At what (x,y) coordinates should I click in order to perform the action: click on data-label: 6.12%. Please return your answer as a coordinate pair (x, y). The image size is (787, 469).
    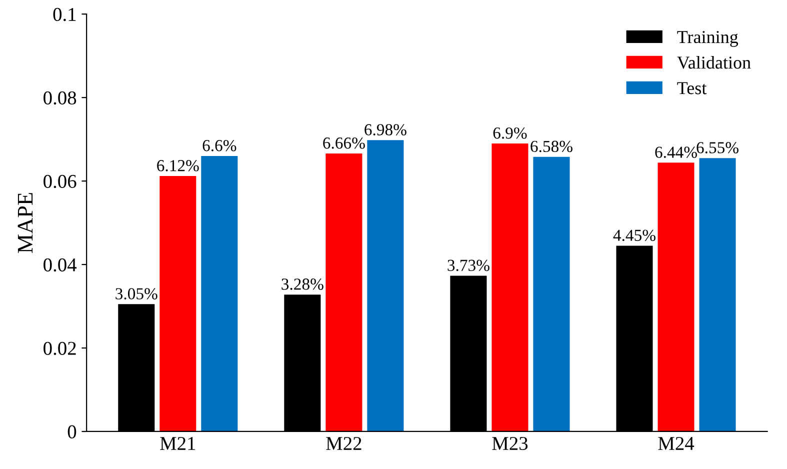
    Looking at the image, I should click on (178, 166).